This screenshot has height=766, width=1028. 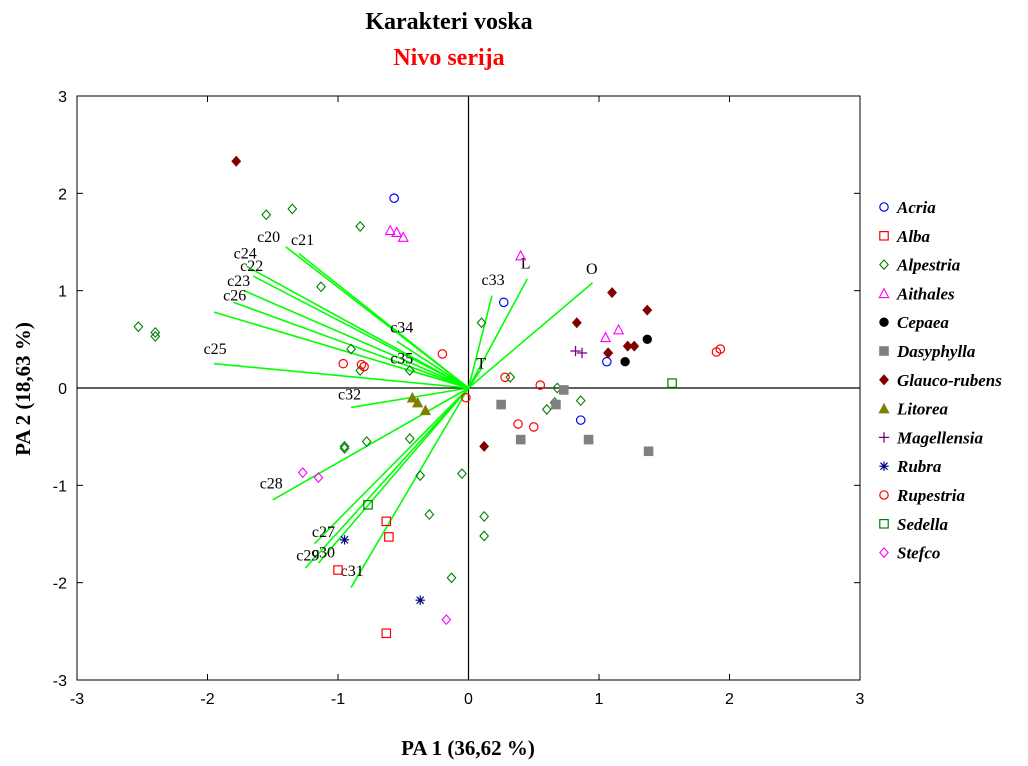 I want to click on legend-marker-glauco-rubens, so click(x=884, y=380).